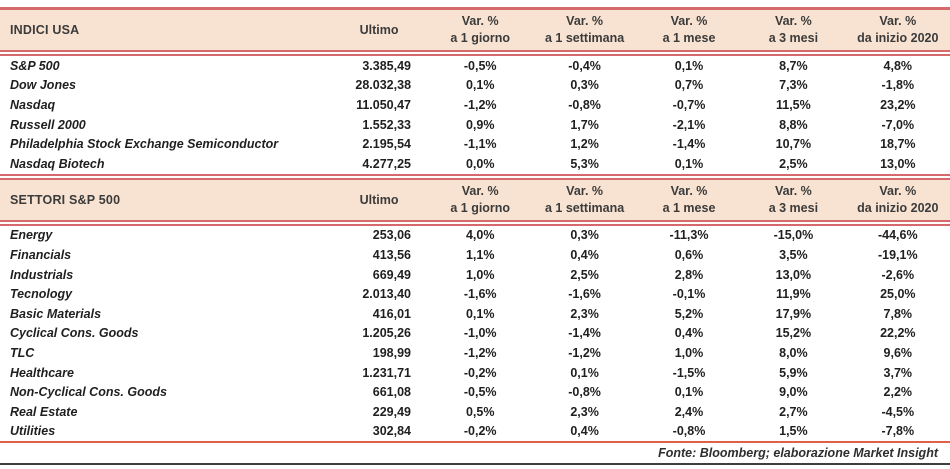 This screenshot has height=469, width=950. Describe the element at coordinates (689, 333) in the screenshot. I see `var-1-mese-value: 0,4%` at that location.